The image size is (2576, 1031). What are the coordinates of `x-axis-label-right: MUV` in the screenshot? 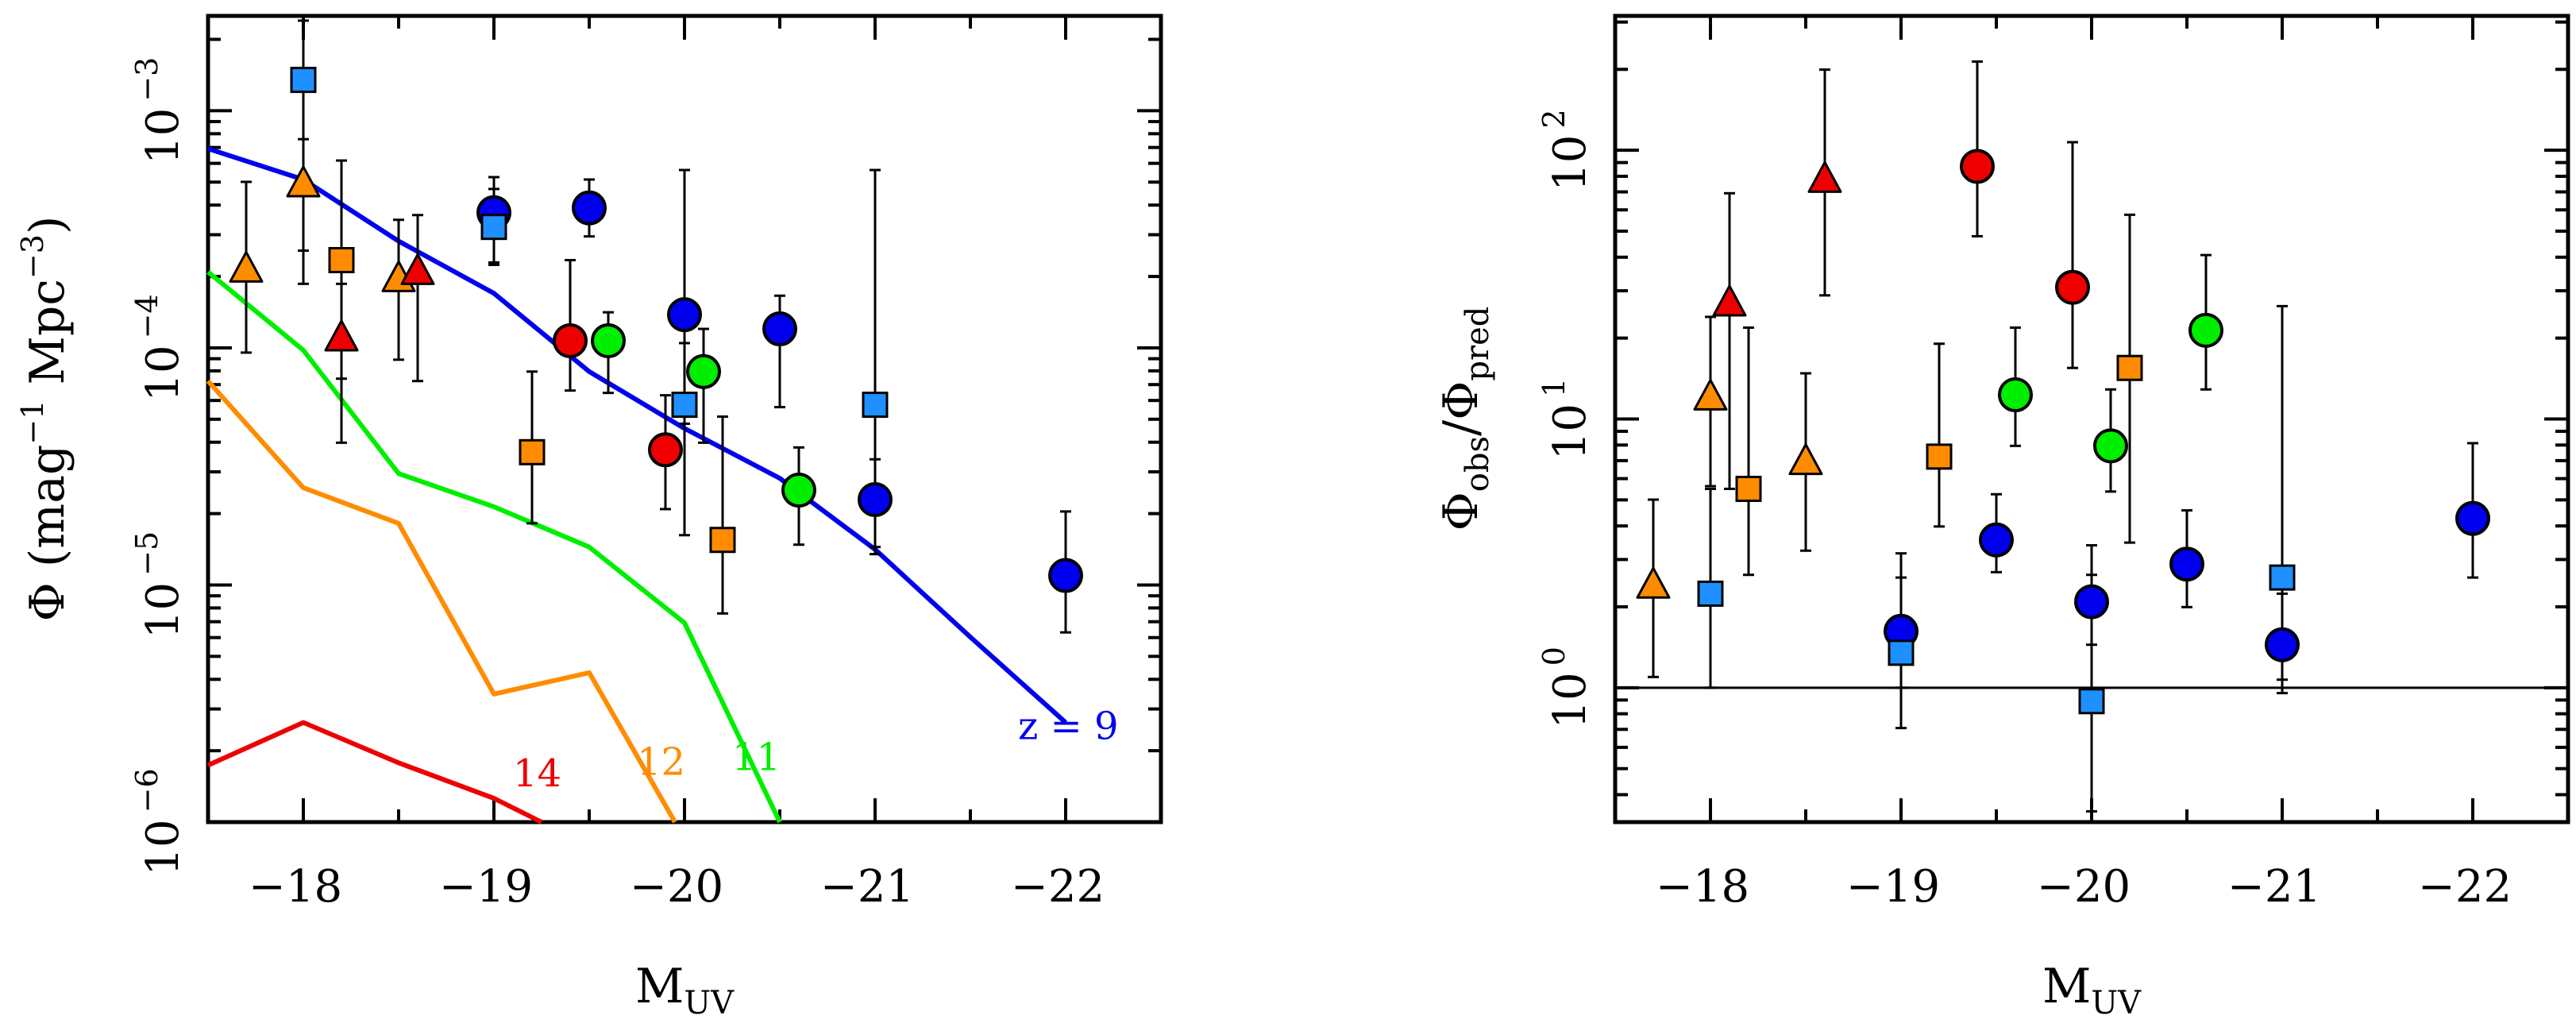 It's located at (2092, 990).